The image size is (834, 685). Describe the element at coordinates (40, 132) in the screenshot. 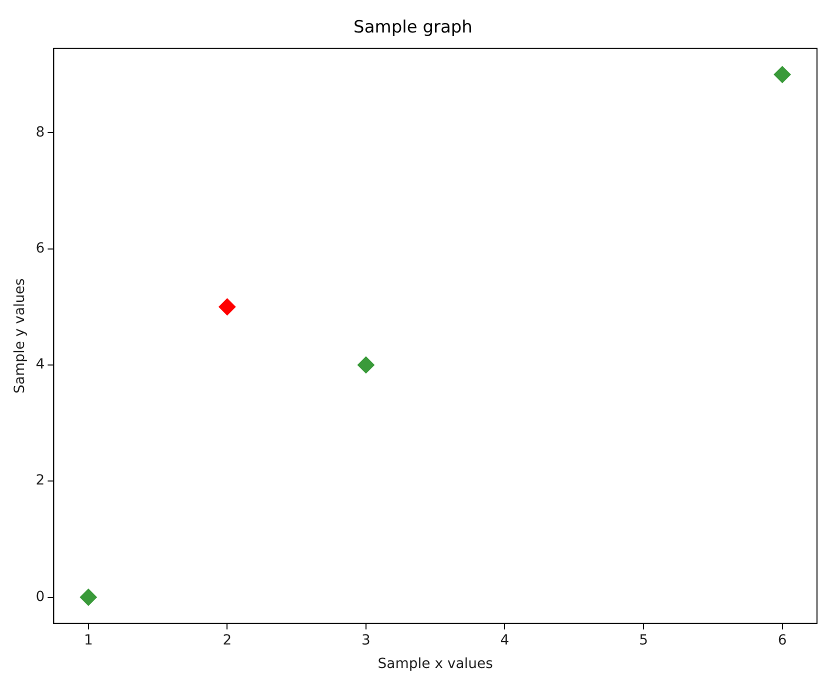

I see `y-tick-label: 8` at that location.